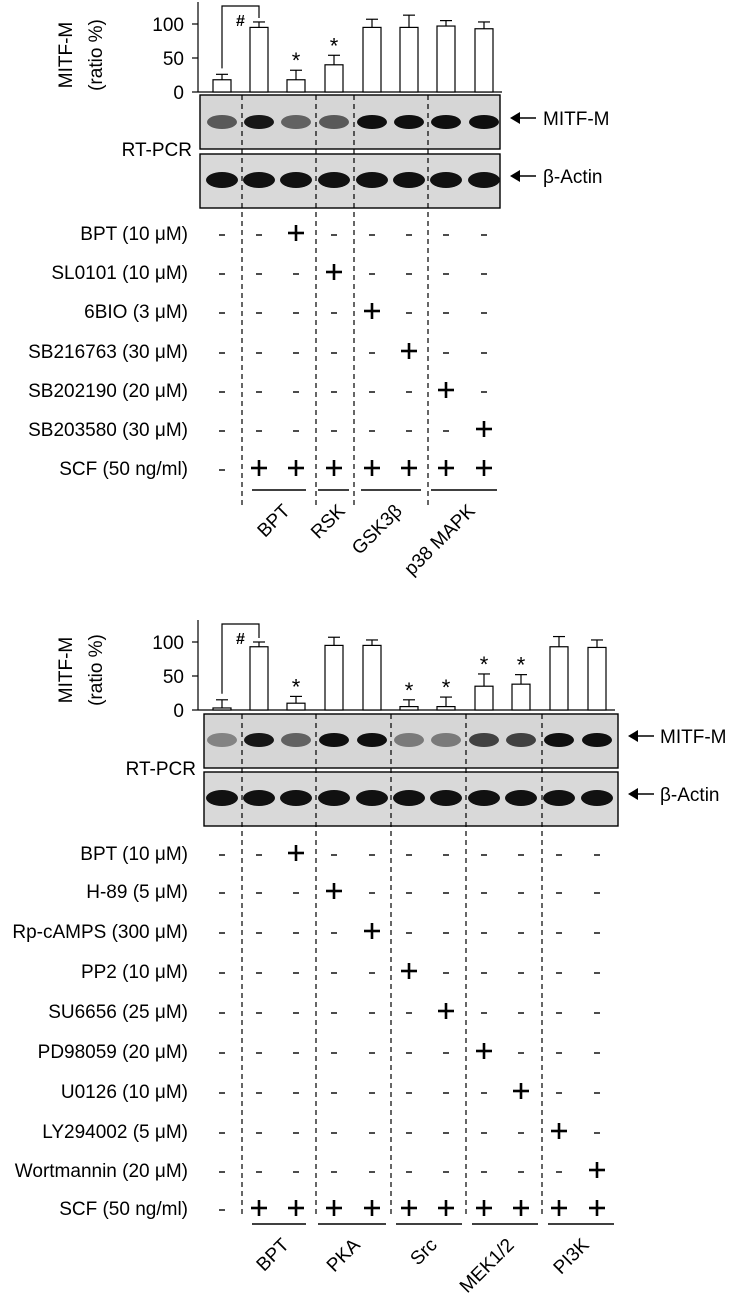  Describe the element at coordinates (137, 892) in the screenshot. I see `treatment-label: H-89 (5 μM)` at that location.